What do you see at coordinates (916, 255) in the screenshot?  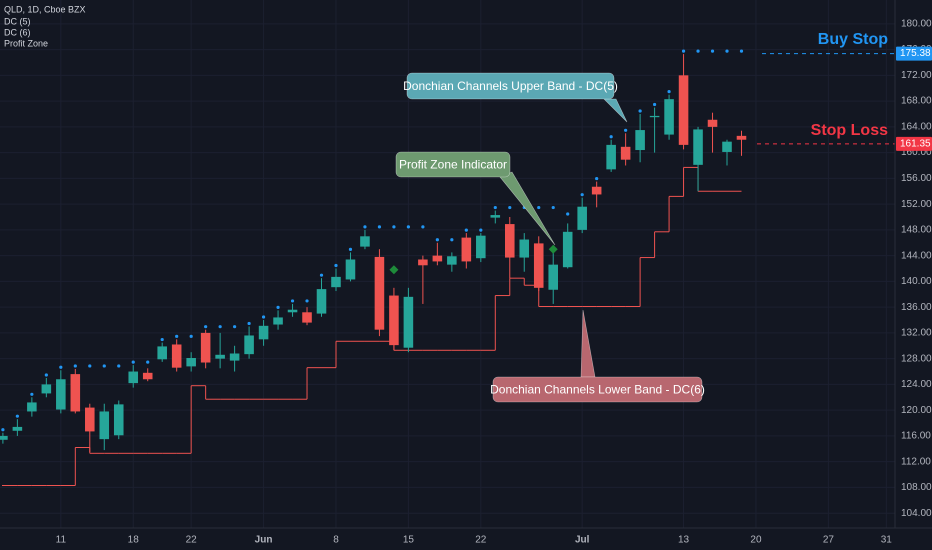 I see `y-tick-label: 144.00` at bounding box center [916, 255].